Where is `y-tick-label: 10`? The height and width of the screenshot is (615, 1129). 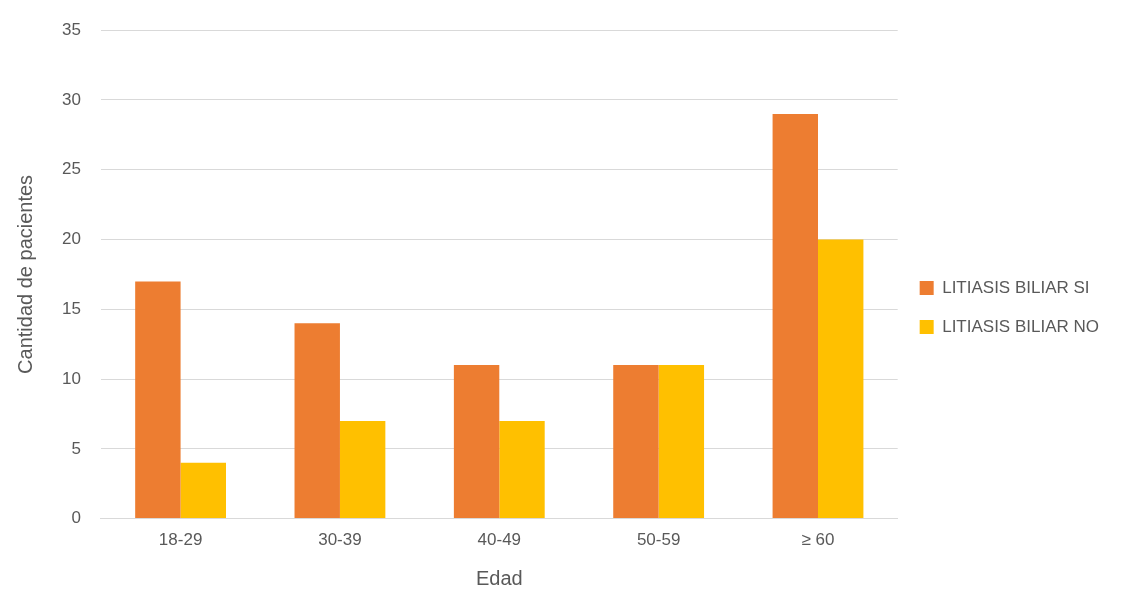 y-tick-label: 10 is located at coordinates (71, 378).